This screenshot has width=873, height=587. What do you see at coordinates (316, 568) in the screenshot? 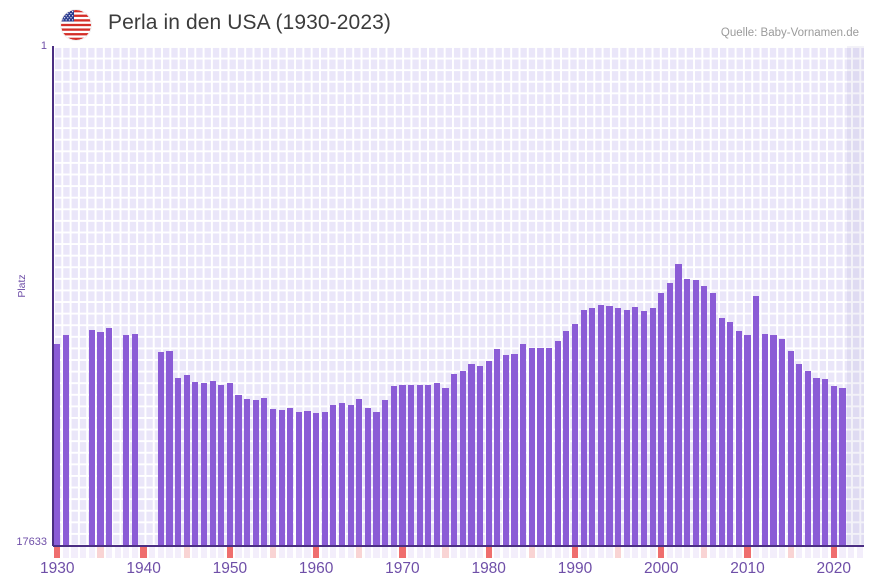
I see `x-axis-tick-label: 1960` at bounding box center [316, 568].